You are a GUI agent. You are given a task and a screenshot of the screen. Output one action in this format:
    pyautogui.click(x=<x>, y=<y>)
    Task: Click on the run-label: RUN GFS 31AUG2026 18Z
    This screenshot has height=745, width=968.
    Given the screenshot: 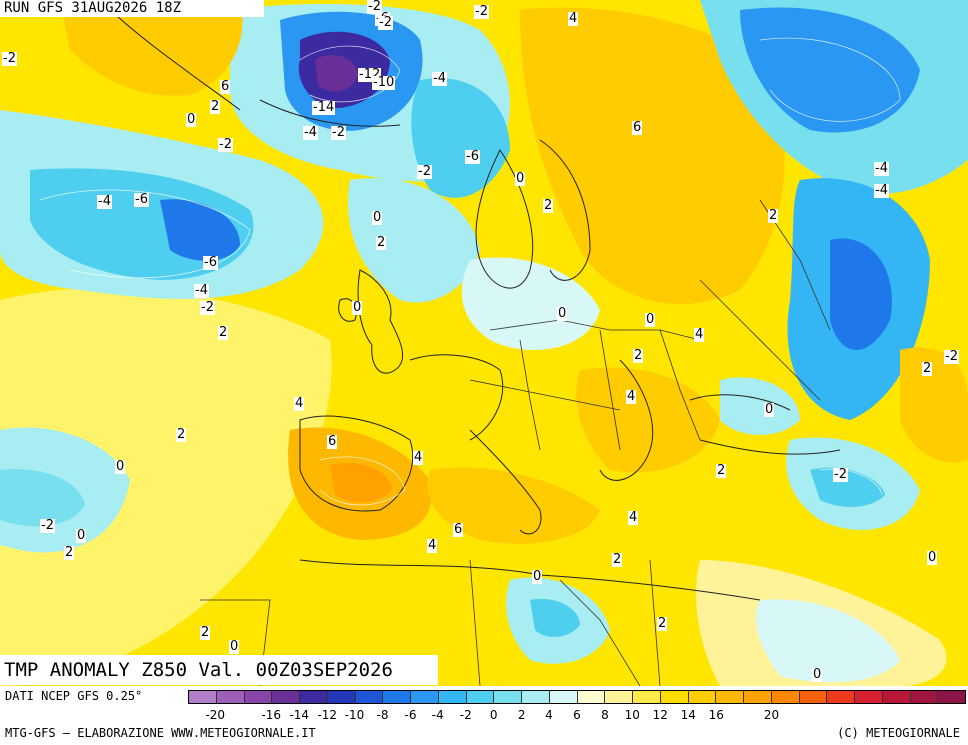 What is the action you would take?
    pyautogui.click(x=132, y=8)
    